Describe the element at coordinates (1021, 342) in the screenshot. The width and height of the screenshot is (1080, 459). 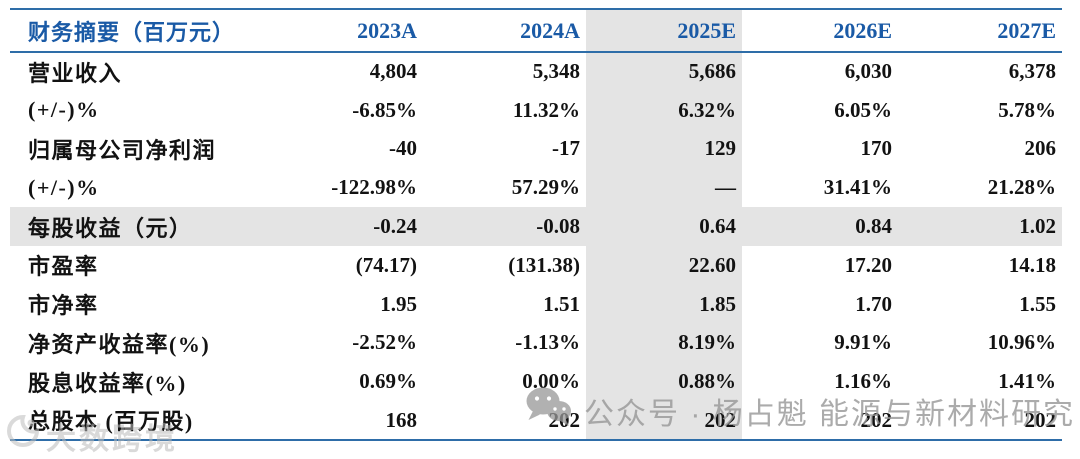
I see `cell-value: 10.96%` at that location.